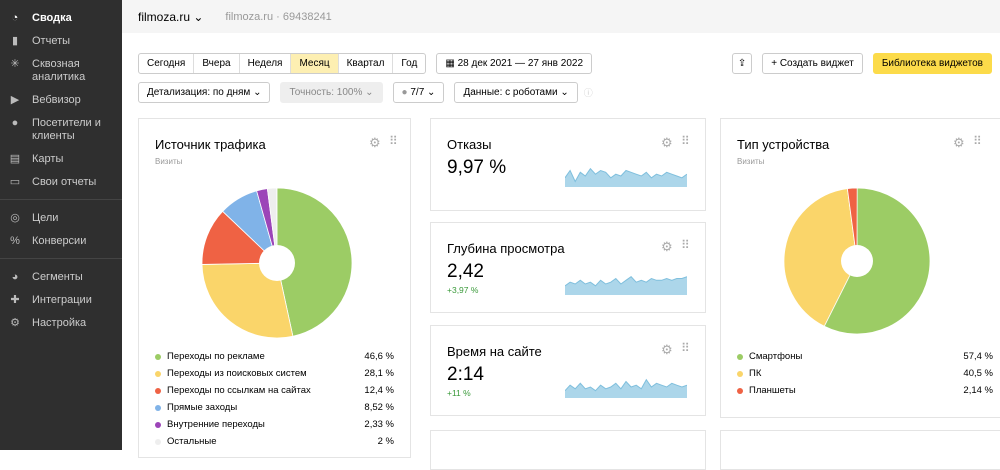 This screenshot has height=470, width=1000. Describe the element at coordinates (202, 407) in the screenshot. I see `legend-label: Прямые заходы` at that location.